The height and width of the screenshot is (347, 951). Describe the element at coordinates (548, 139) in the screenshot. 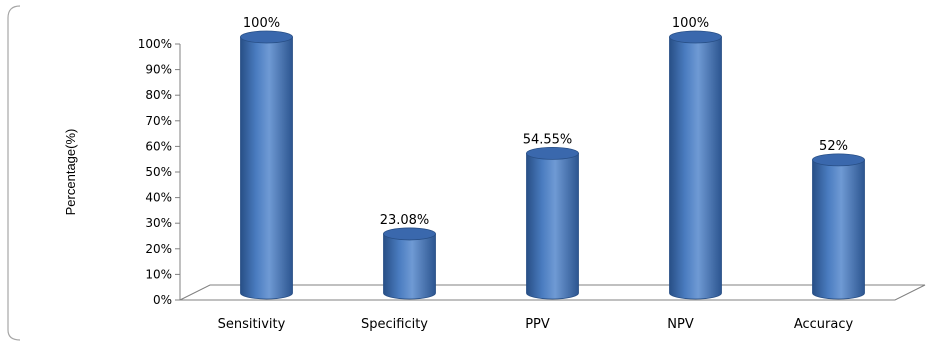

I see `data-label: 54.55%` at that location.